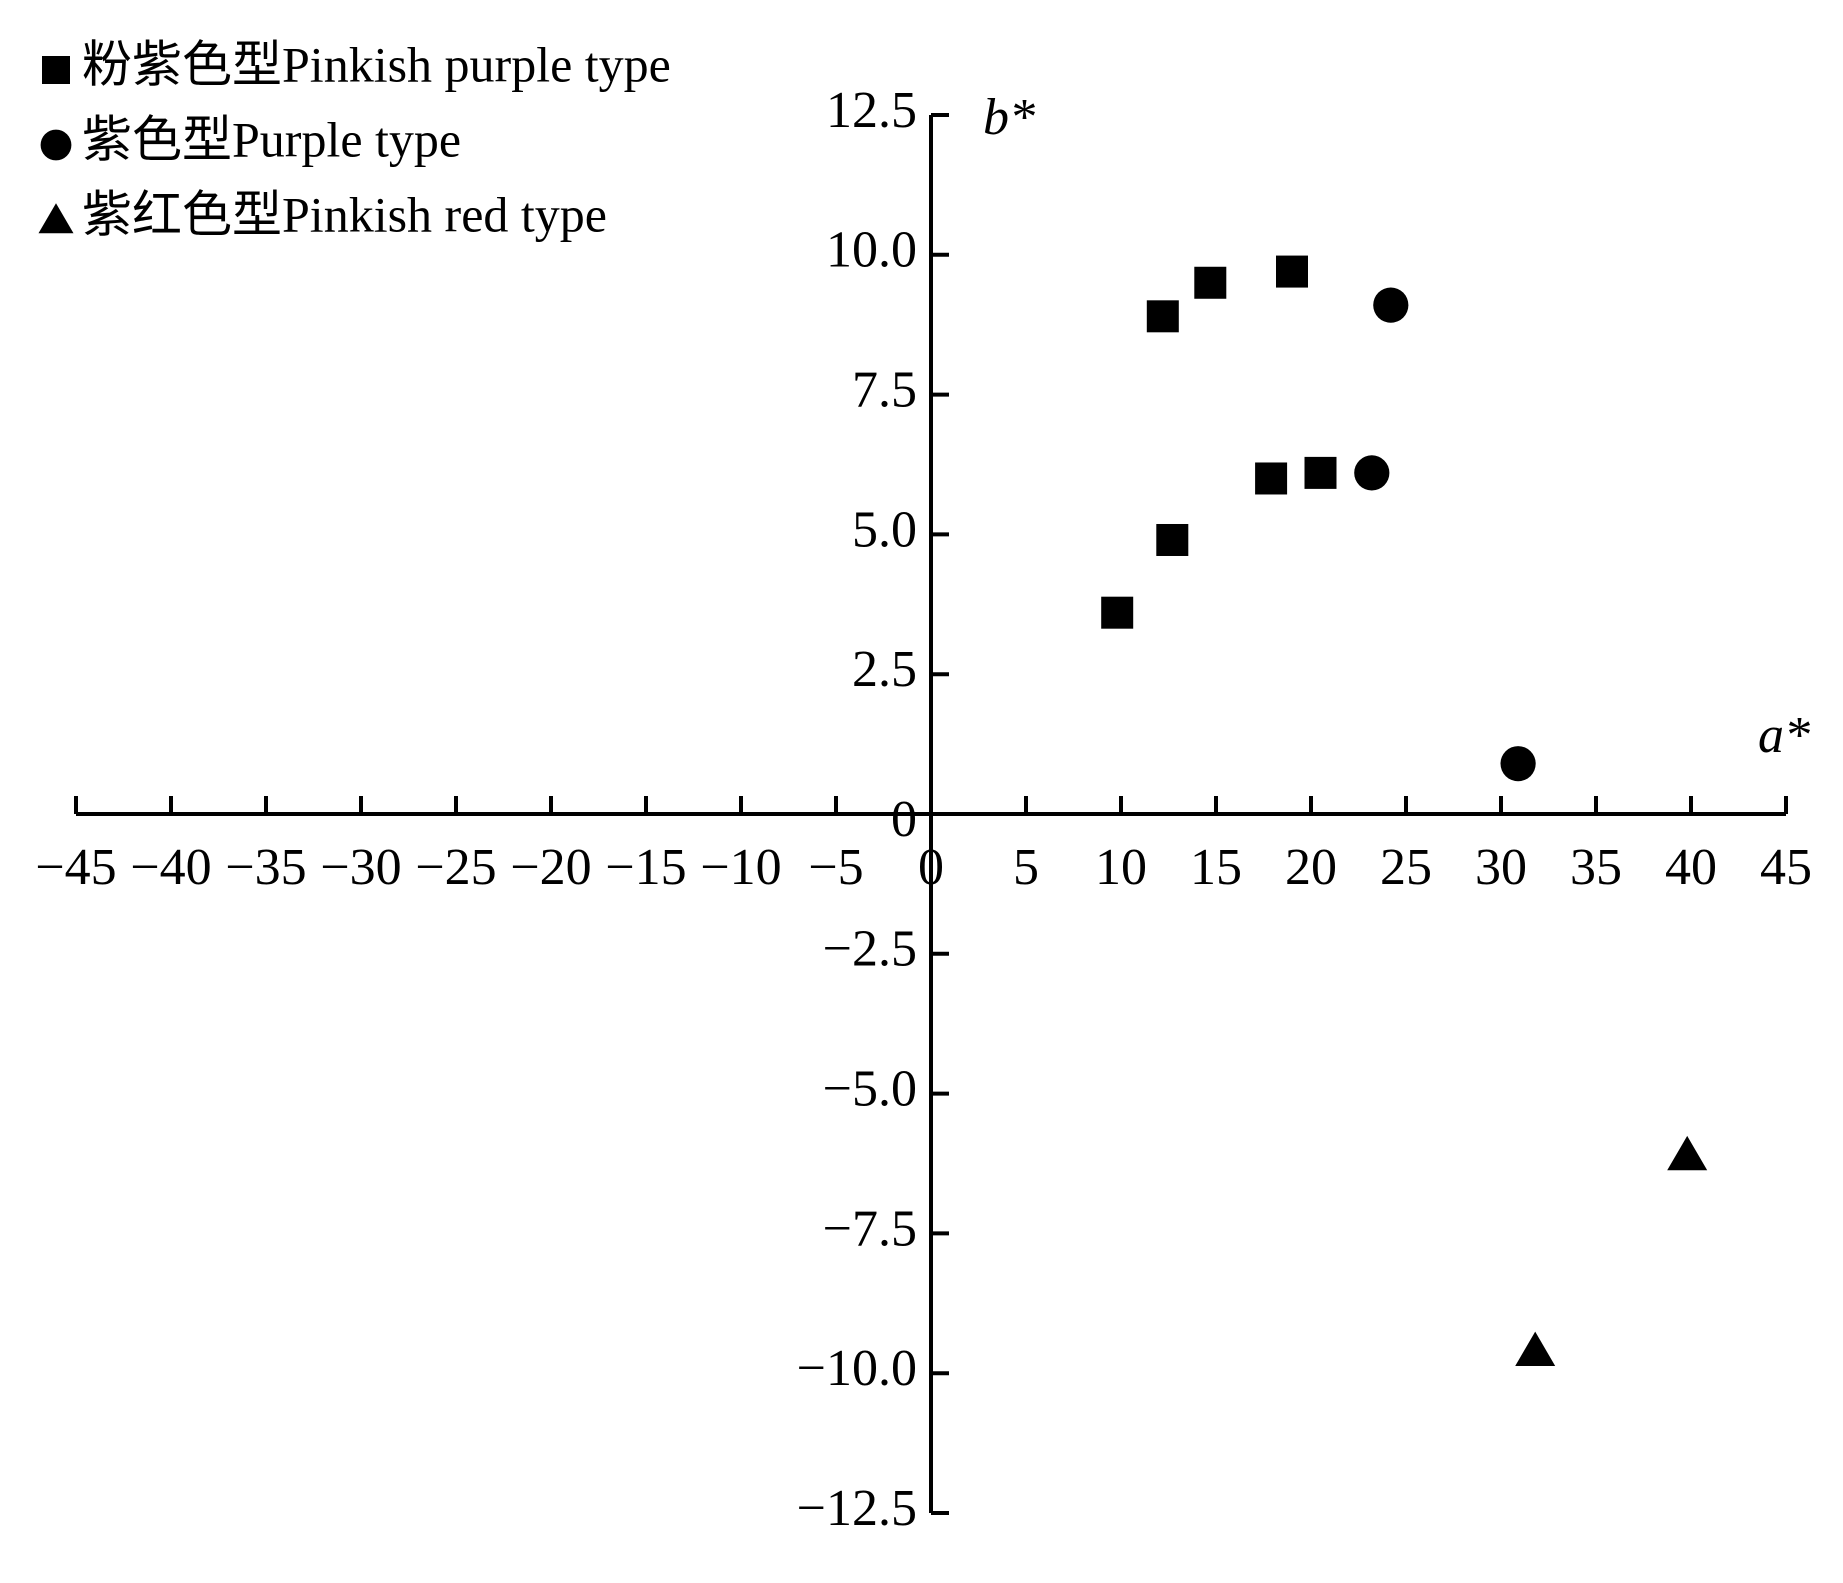 The image size is (1843, 1583). What do you see at coordinates (870, 949) in the screenshot?
I see `y-tick-label: −2.5` at bounding box center [870, 949].